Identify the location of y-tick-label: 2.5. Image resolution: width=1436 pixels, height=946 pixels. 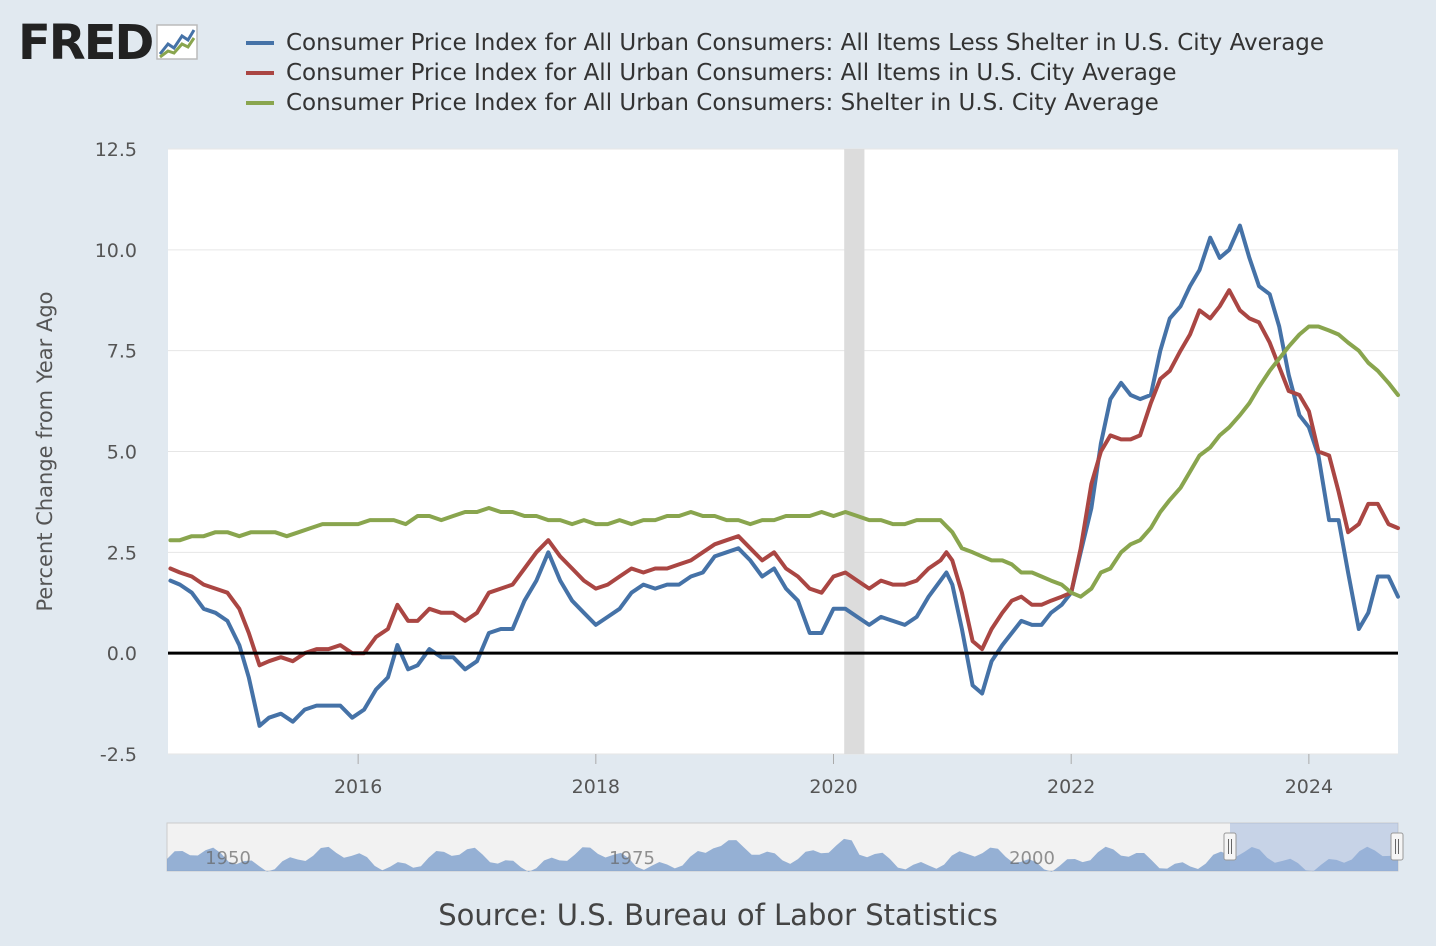
(122, 553).